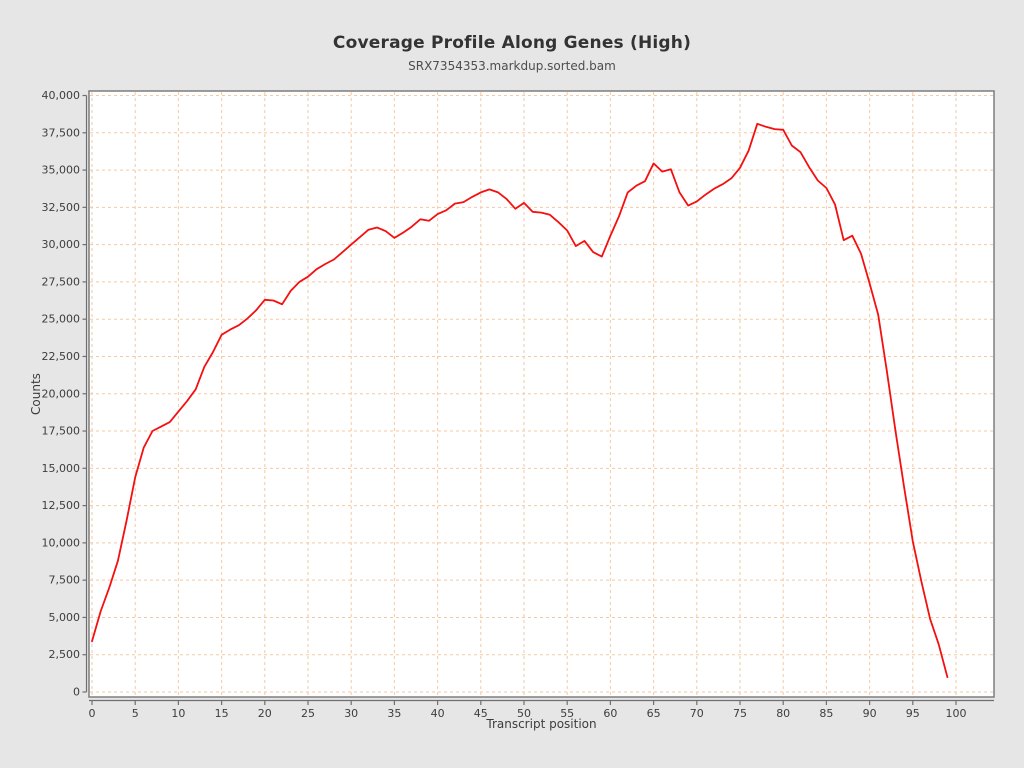 The width and height of the screenshot is (1024, 768). Describe the element at coordinates (61, 505) in the screenshot. I see `svg-text: 12,500` at that location.